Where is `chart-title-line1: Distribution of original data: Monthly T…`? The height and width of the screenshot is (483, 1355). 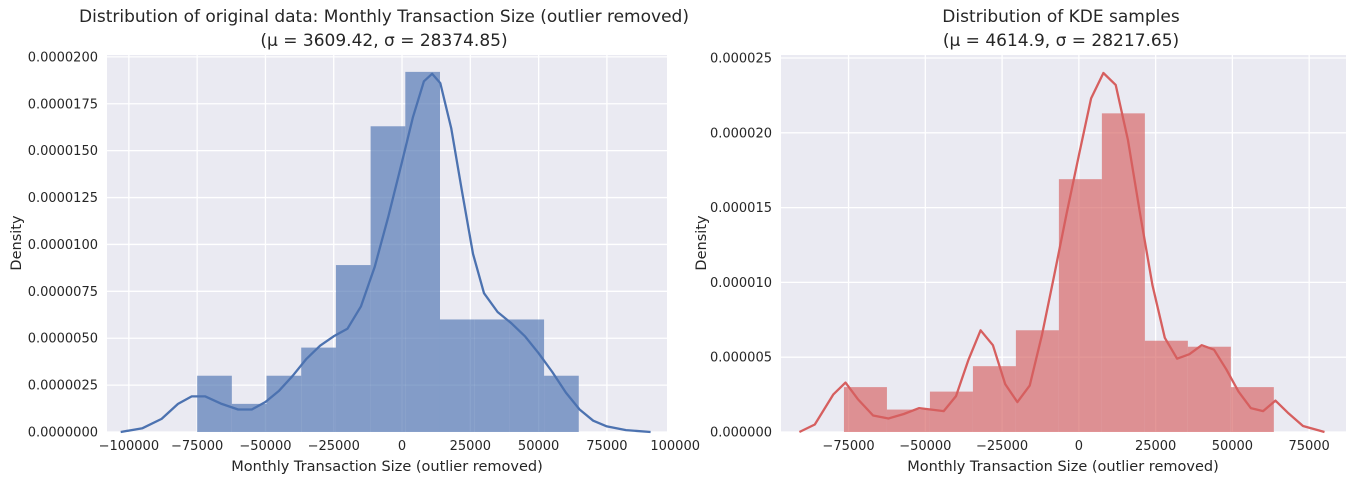 chart-title-line1: Distribution of original data: Monthly T… is located at coordinates (384, 17).